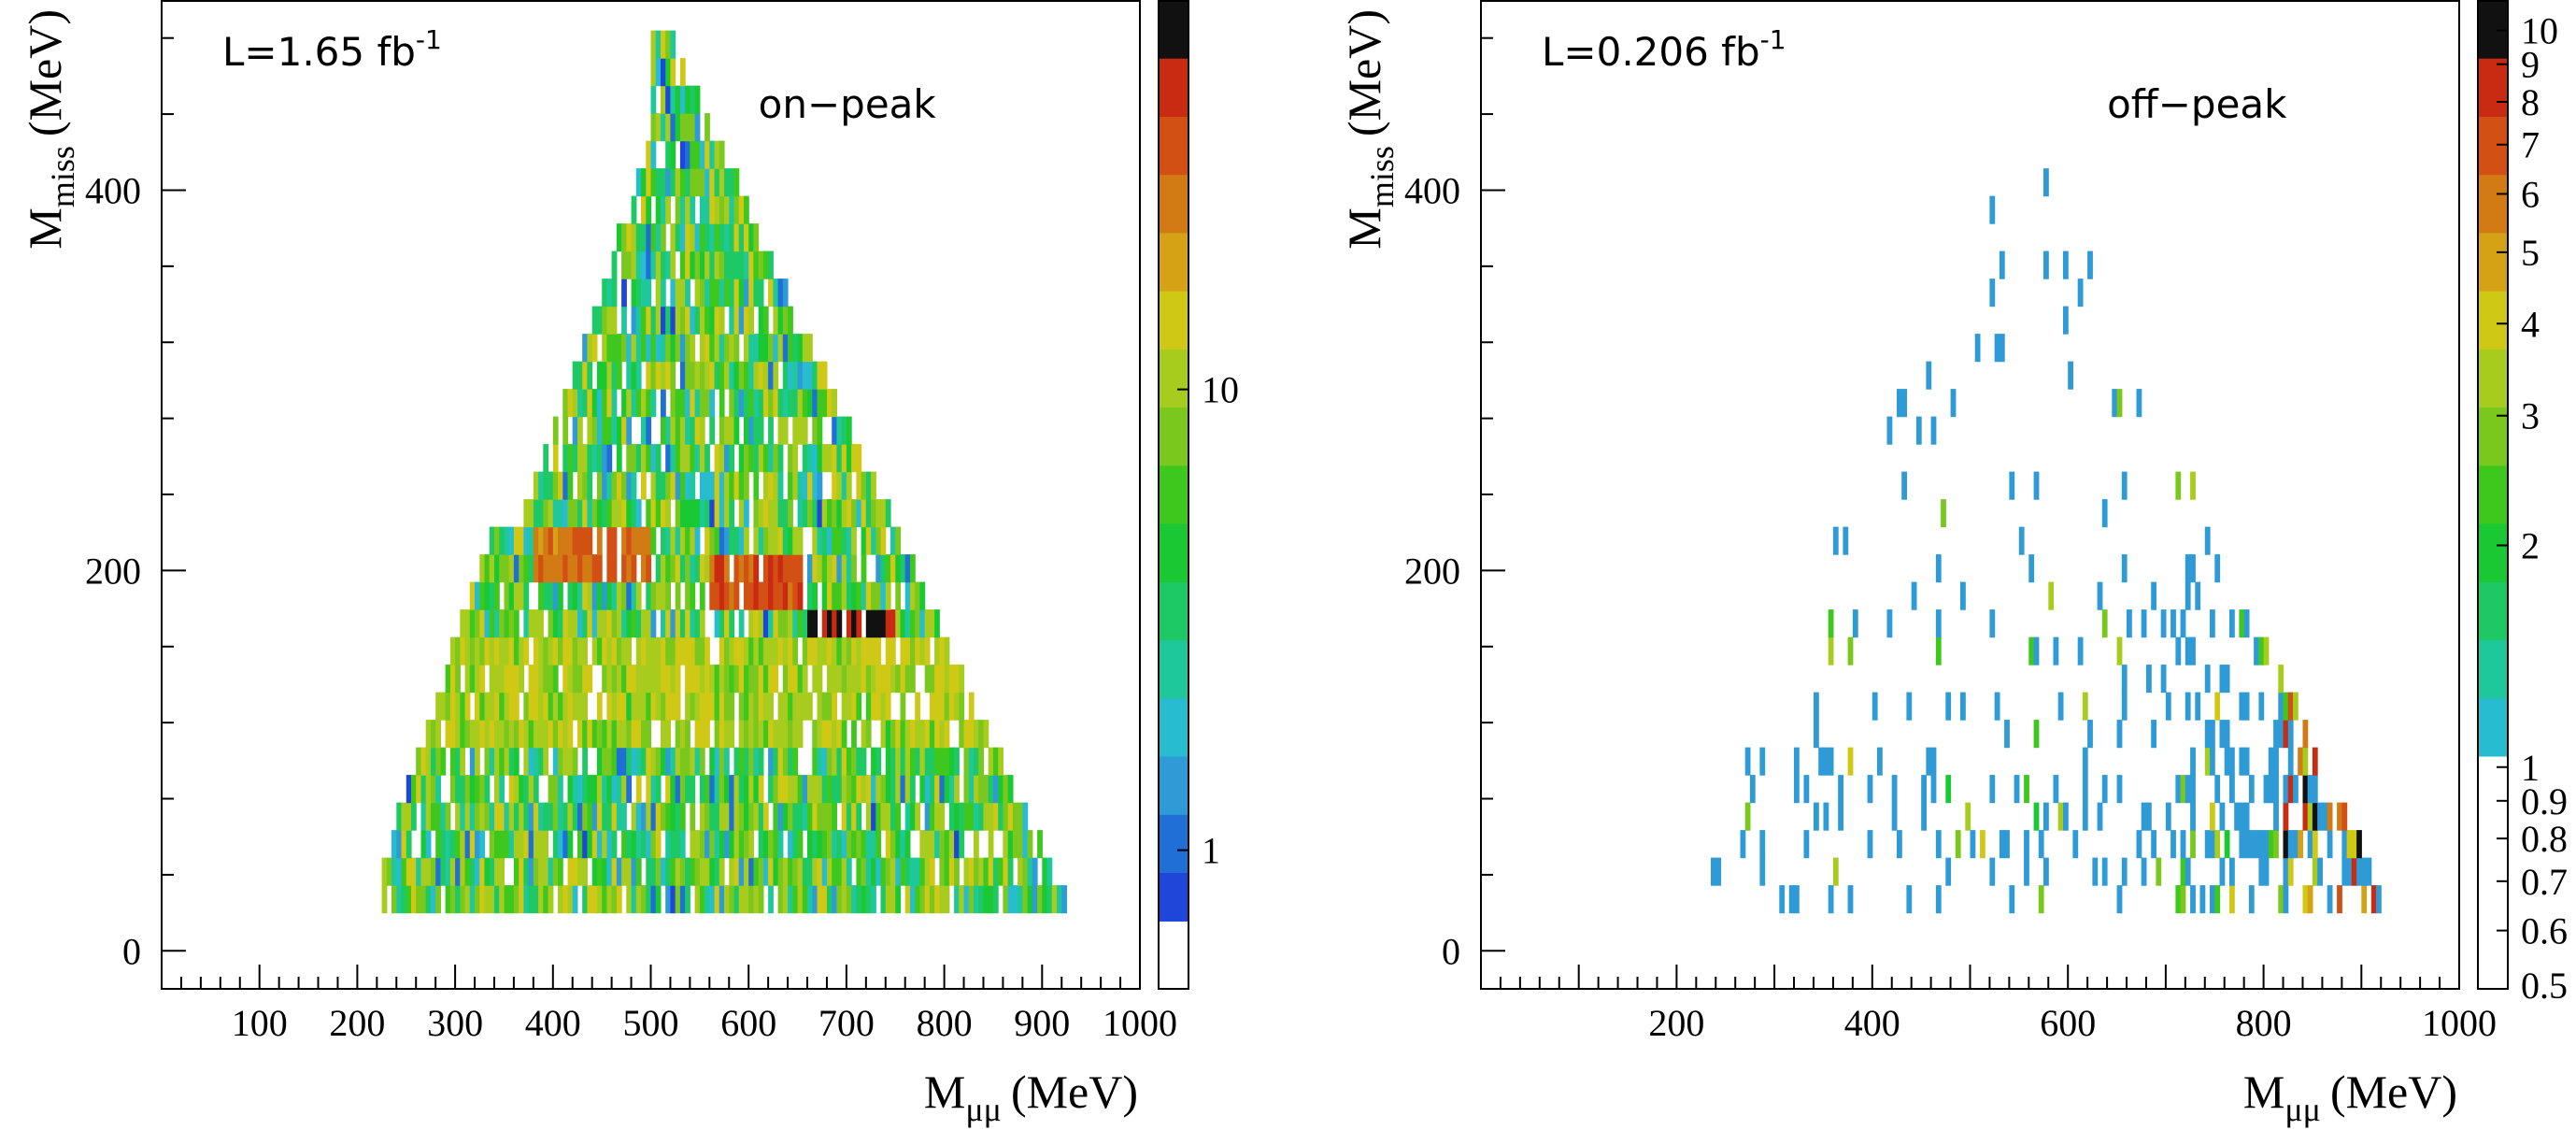 The width and height of the screenshot is (2576, 1130). I want to click on x-axis-title: Mμμ (MeV), so click(1031, 1097).